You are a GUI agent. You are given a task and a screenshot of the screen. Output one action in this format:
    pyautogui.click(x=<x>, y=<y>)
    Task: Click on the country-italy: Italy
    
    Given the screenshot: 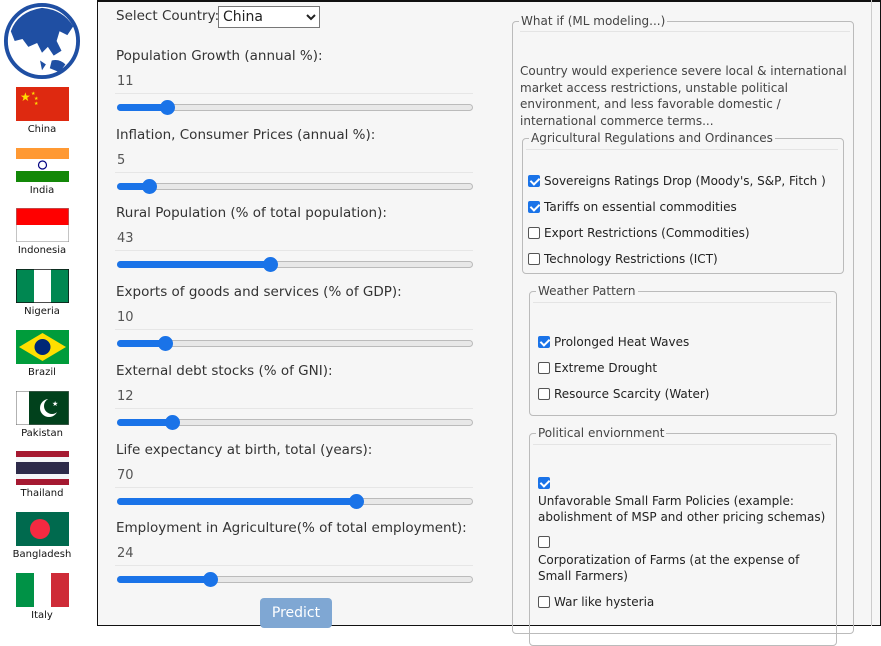 What is the action you would take?
    pyautogui.click(x=42, y=596)
    